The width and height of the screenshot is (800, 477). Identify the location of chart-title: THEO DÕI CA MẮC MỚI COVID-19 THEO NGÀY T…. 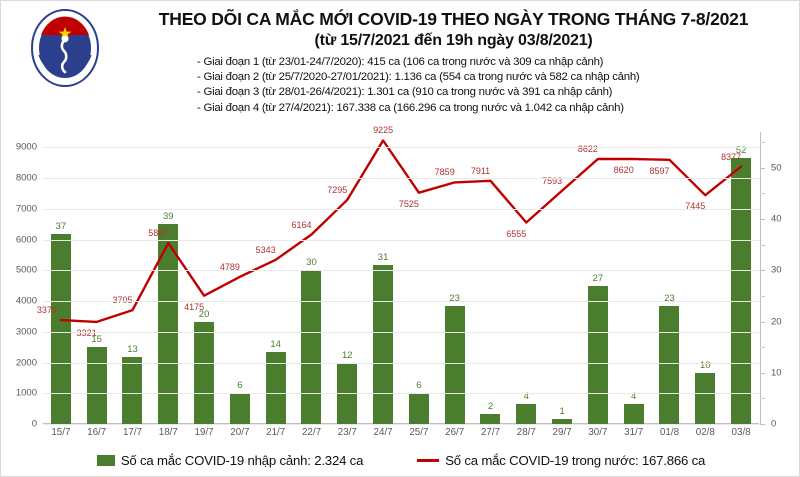
(453, 19).